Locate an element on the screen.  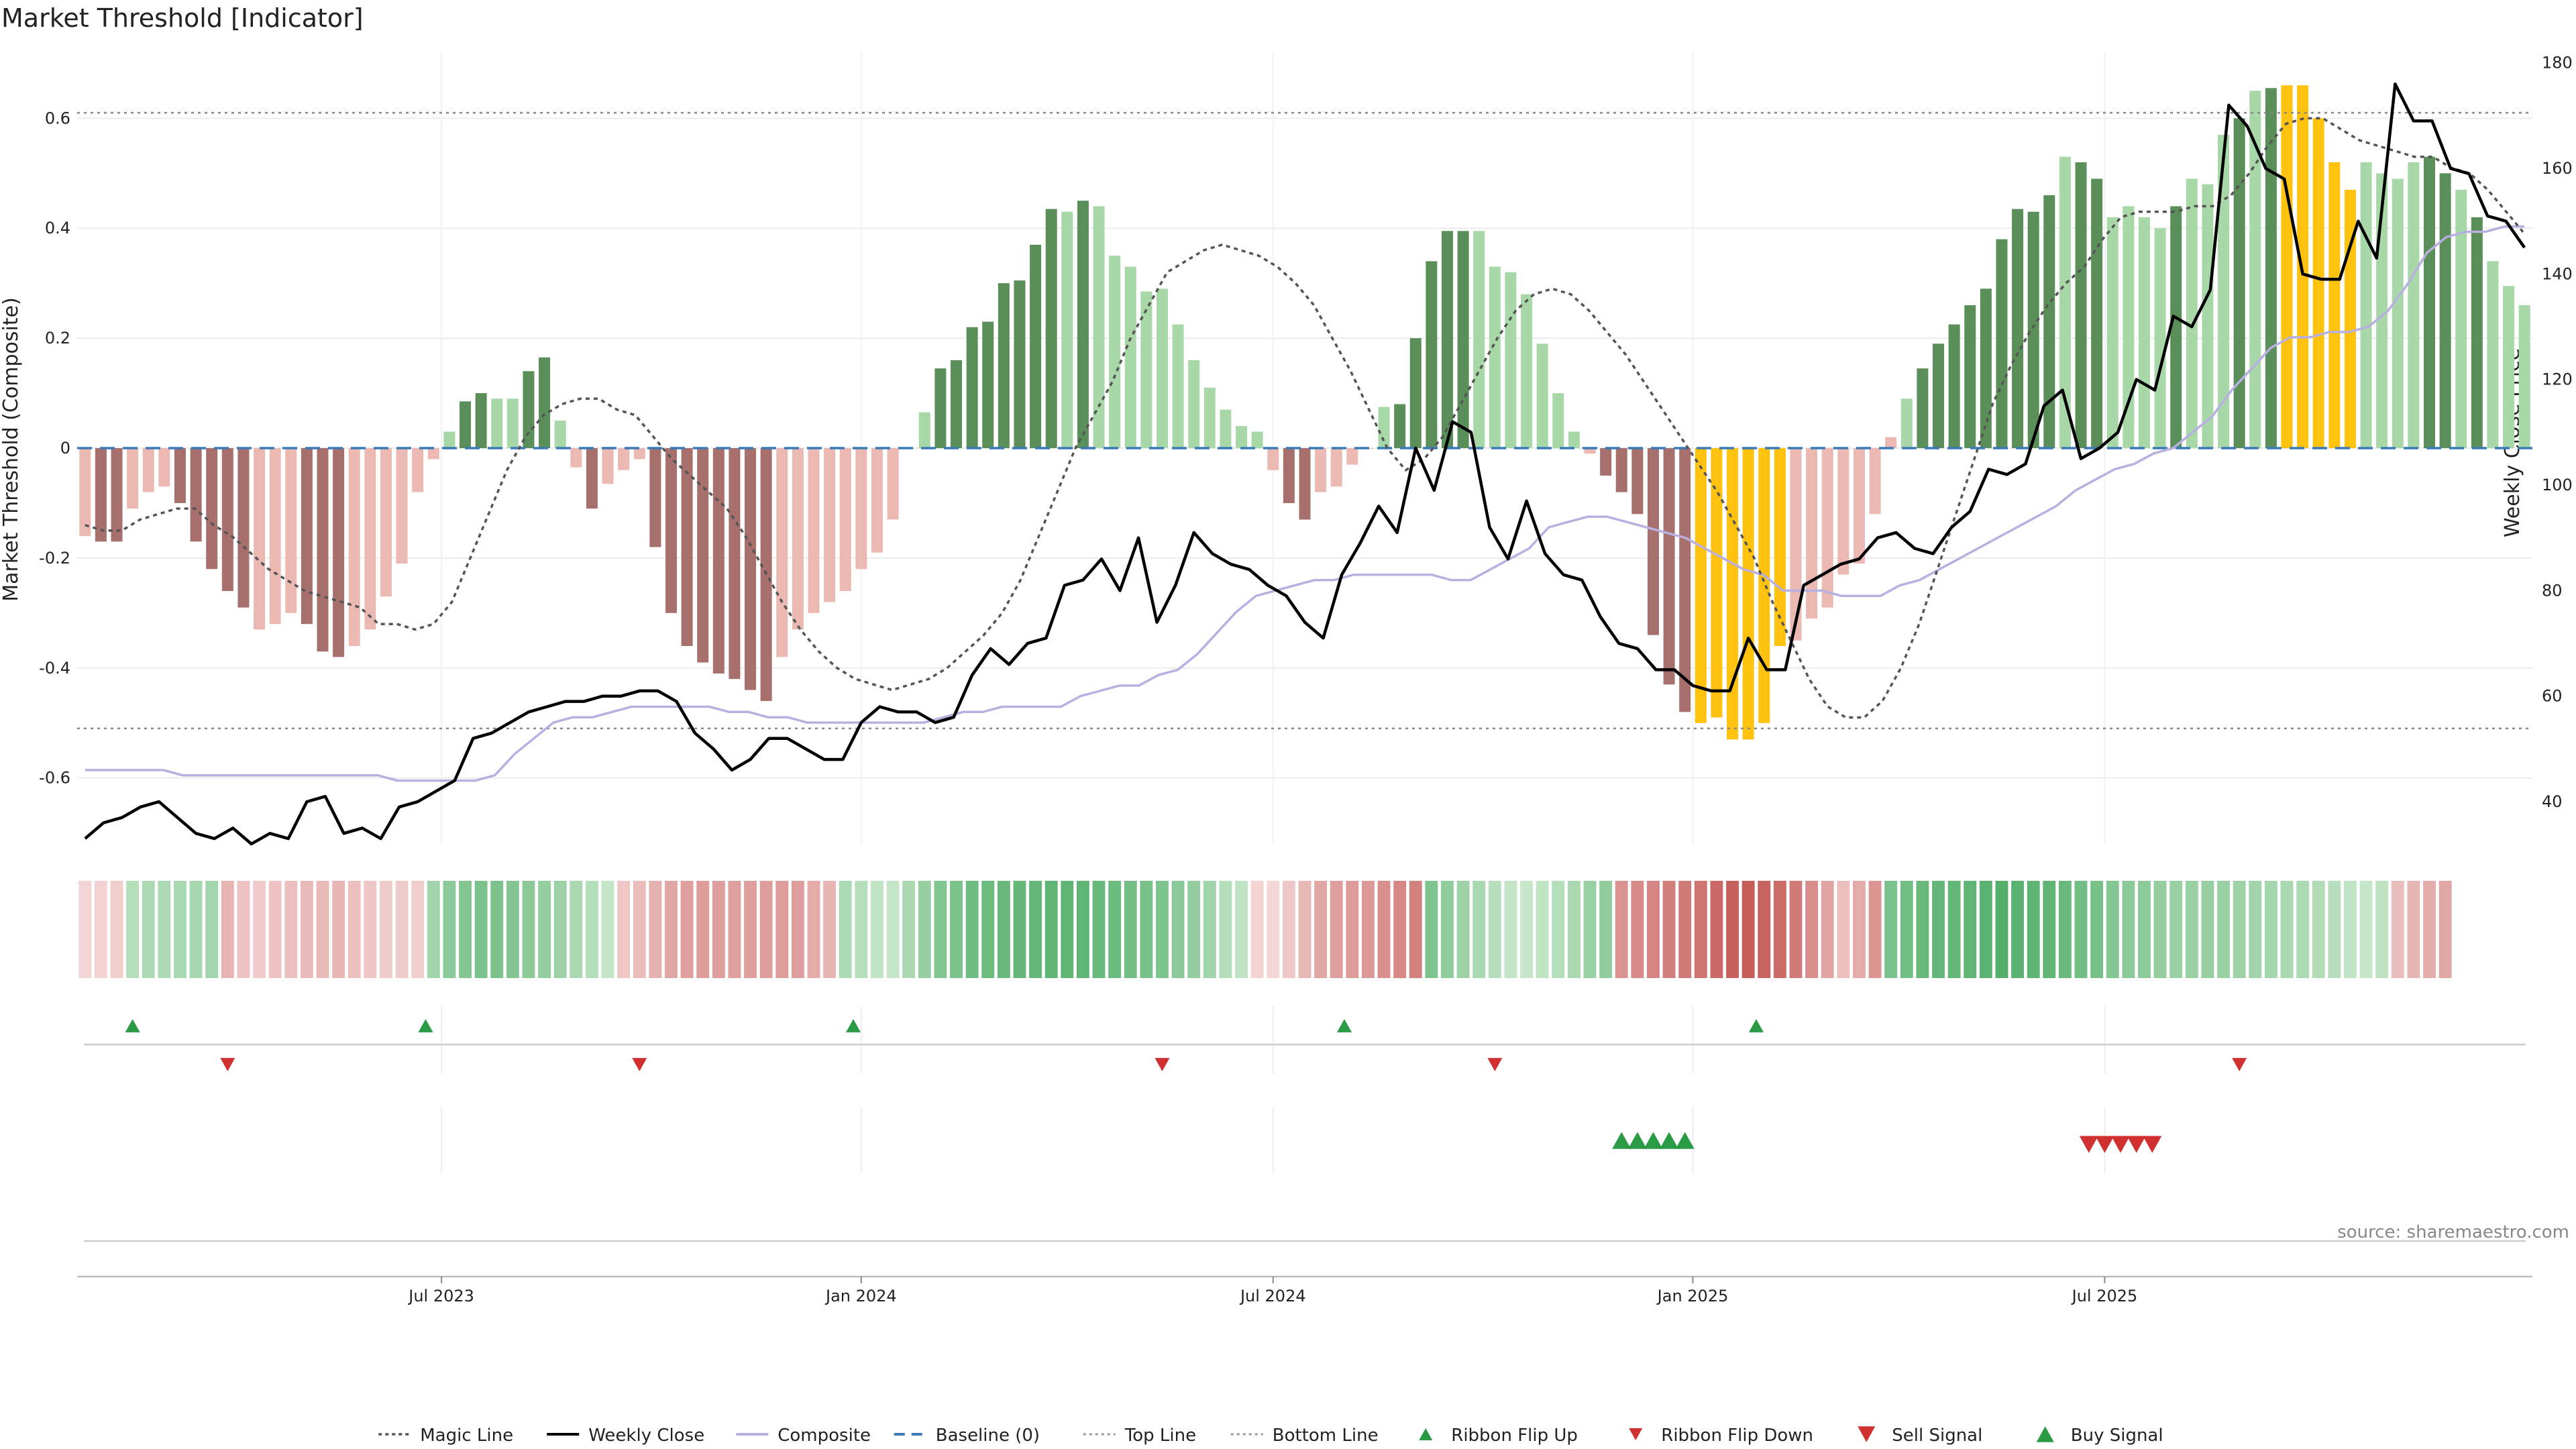
right-axis-ticks: 180 160 140 120 100 80 60 40 is located at coordinates (2557, 432).